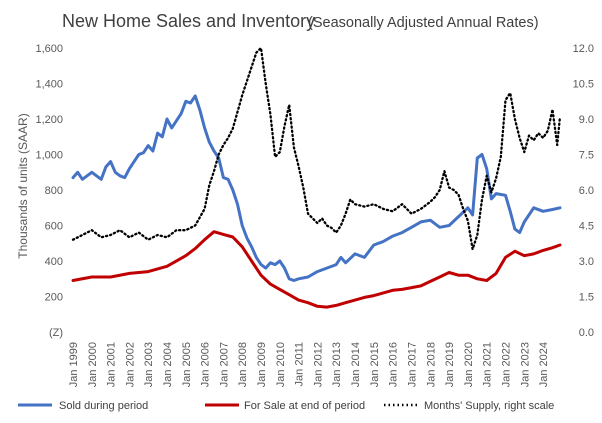 The width and height of the screenshot is (602, 423). I want to click on y2-tick-label: 1.5, so click(586, 298).